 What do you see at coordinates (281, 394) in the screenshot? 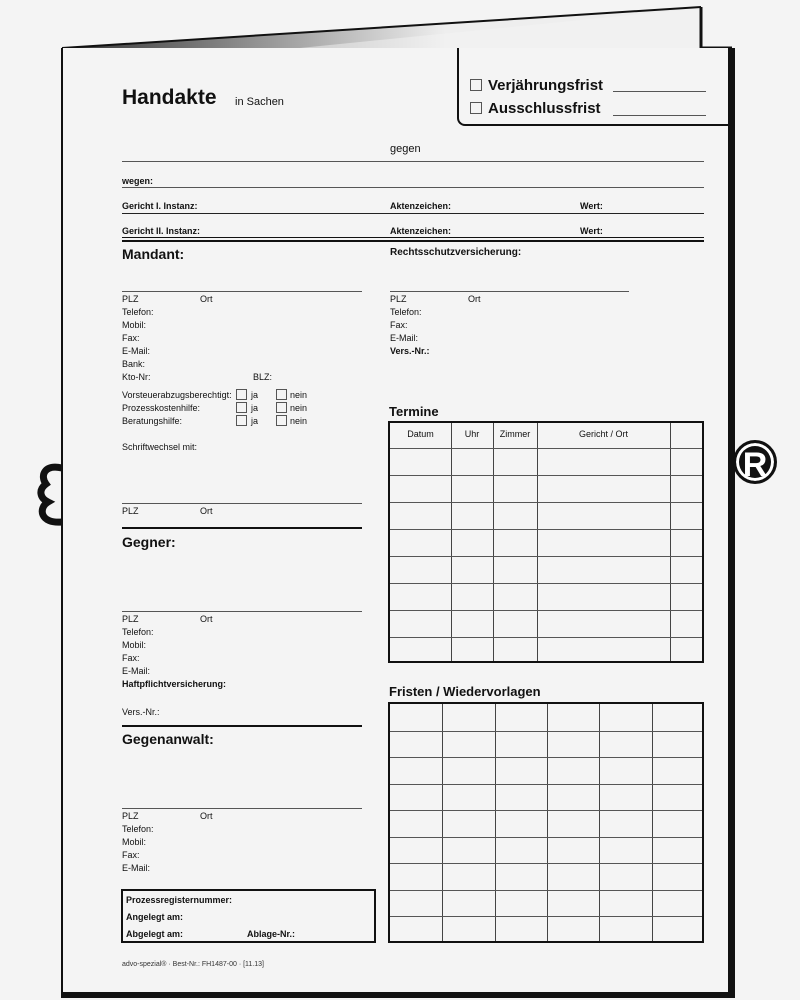
I see `q1-no-checkbox` at bounding box center [281, 394].